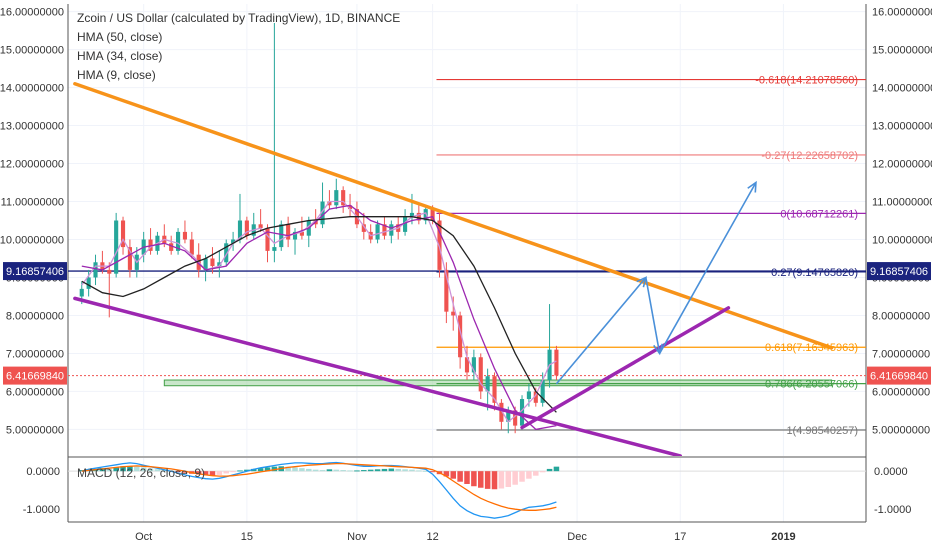  What do you see at coordinates (43, 472) in the screenshot?
I see `macd-tick-label-left: 0.0000` at bounding box center [43, 472].